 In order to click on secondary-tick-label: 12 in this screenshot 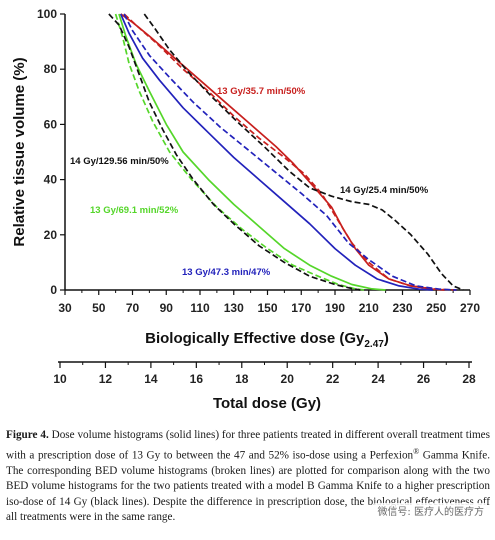, I will do `click(106, 379)`.